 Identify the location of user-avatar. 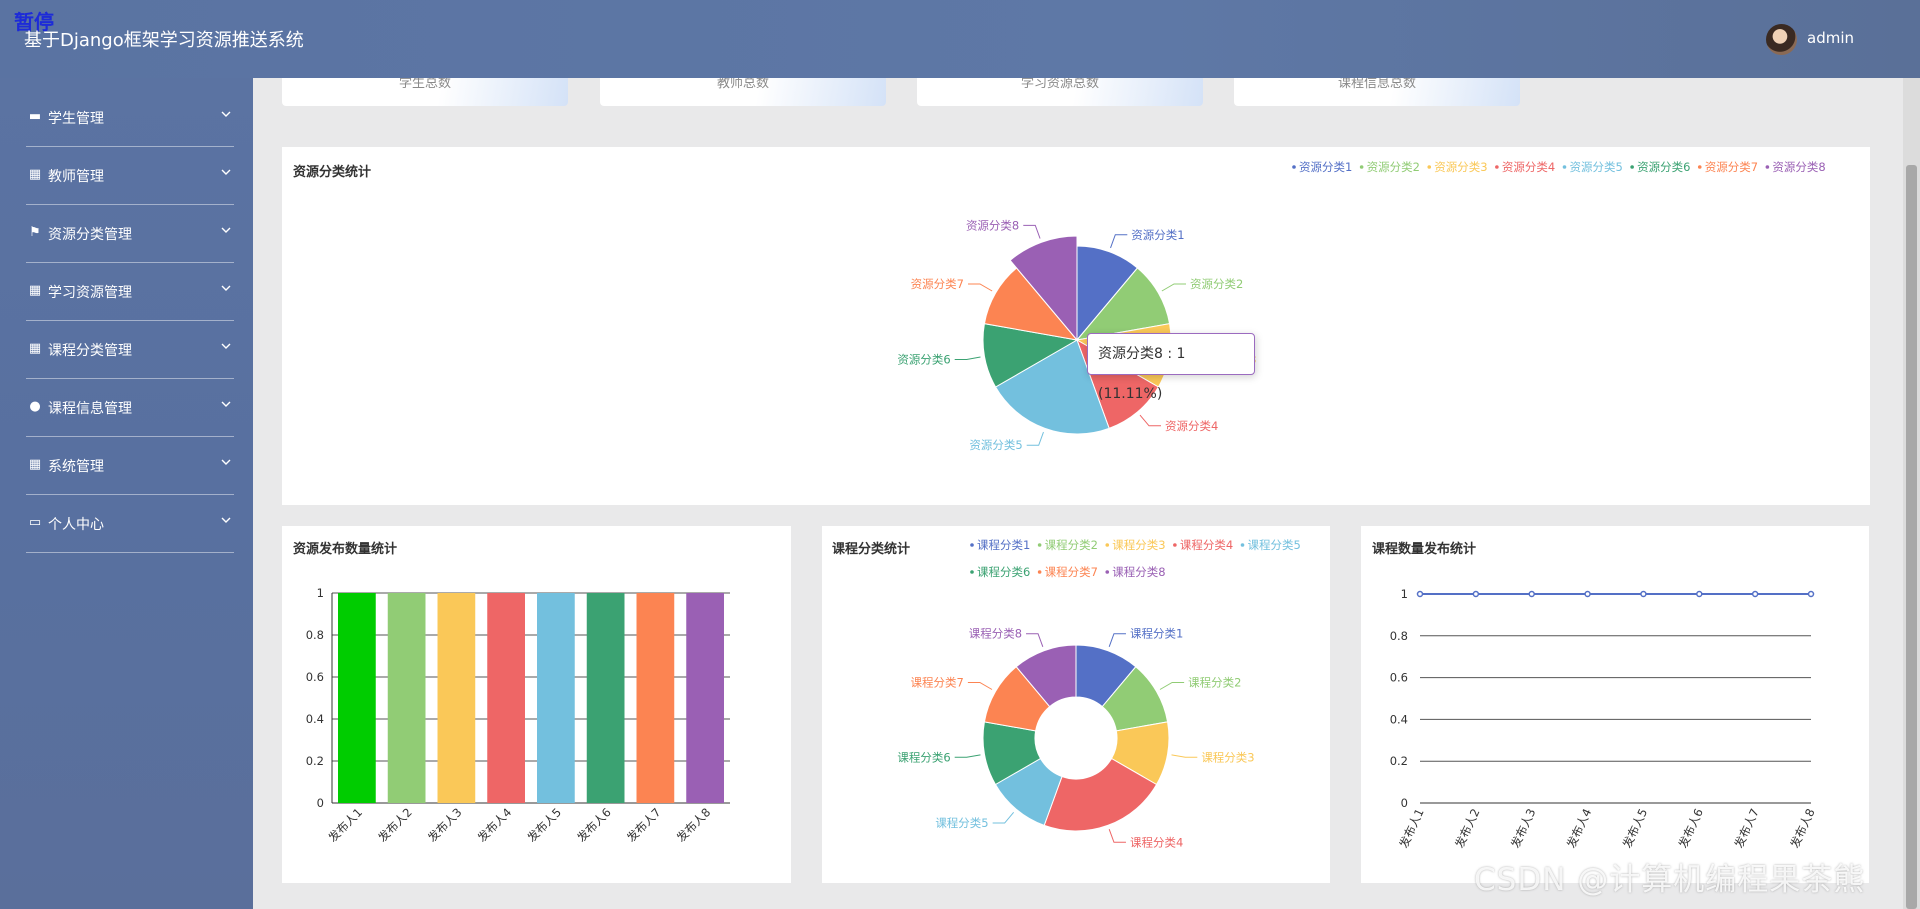
(1781, 39).